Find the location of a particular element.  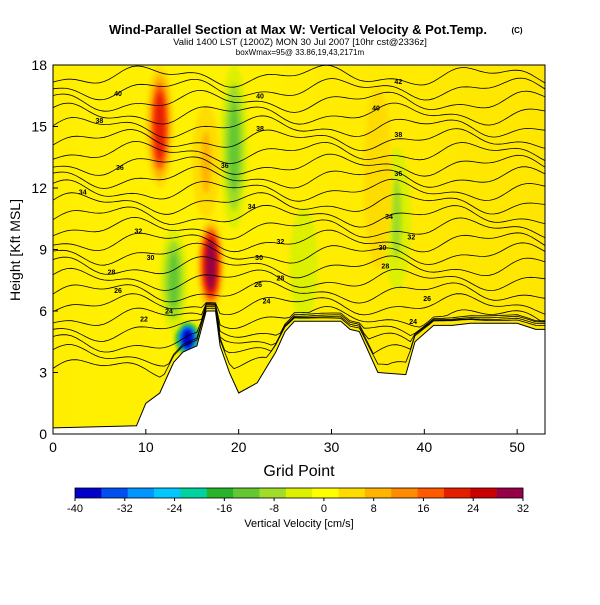

x-tick-label: 40 is located at coordinates (425, 447).